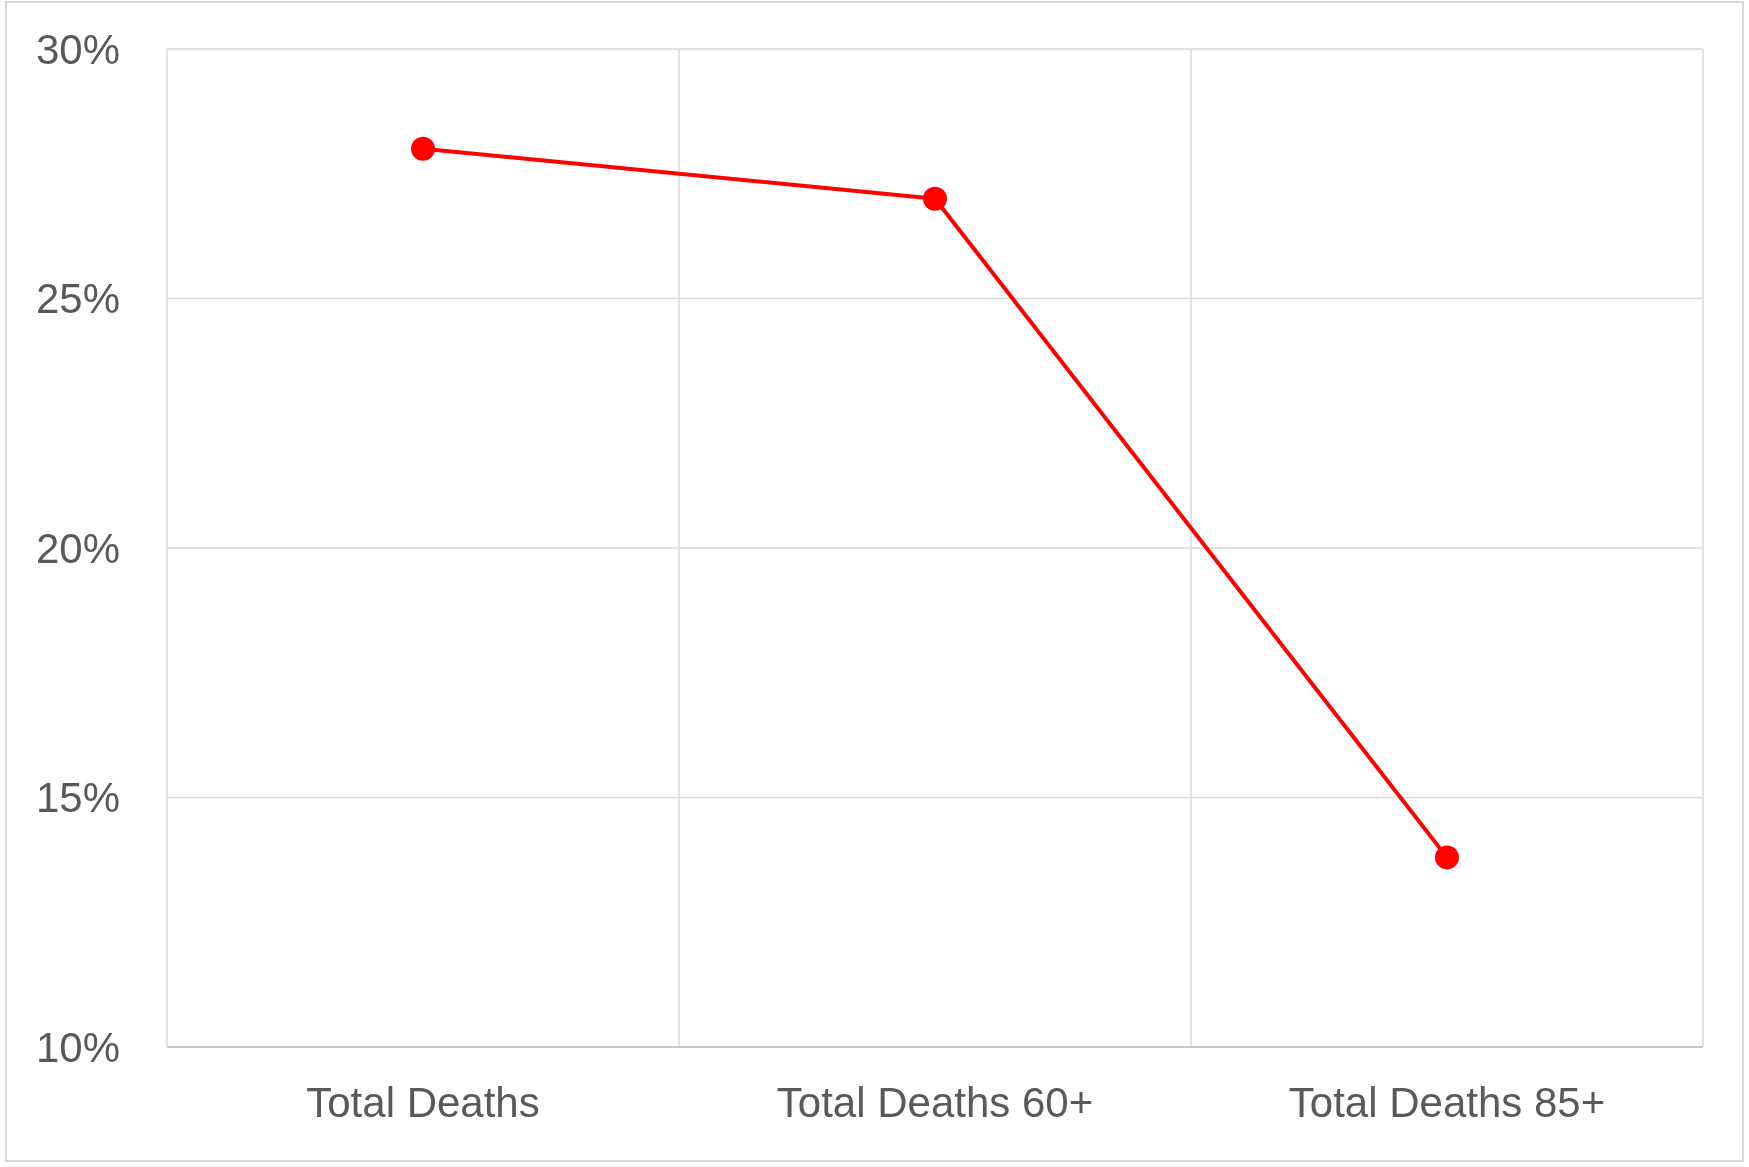 Image resolution: width=1749 pixels, height=1167 pixels. What do you see at coordinates (77, 1047) in the screenshot?
I see `y-tick-label: 10%` at bounding box center [77, 1047].